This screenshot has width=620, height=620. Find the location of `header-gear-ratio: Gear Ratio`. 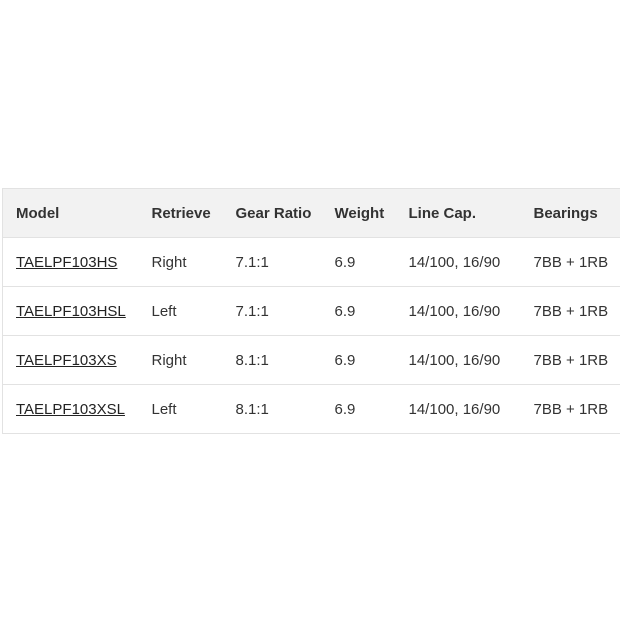

header-gear-ratio: Gear Ratio is located at coordinates (272, 213).